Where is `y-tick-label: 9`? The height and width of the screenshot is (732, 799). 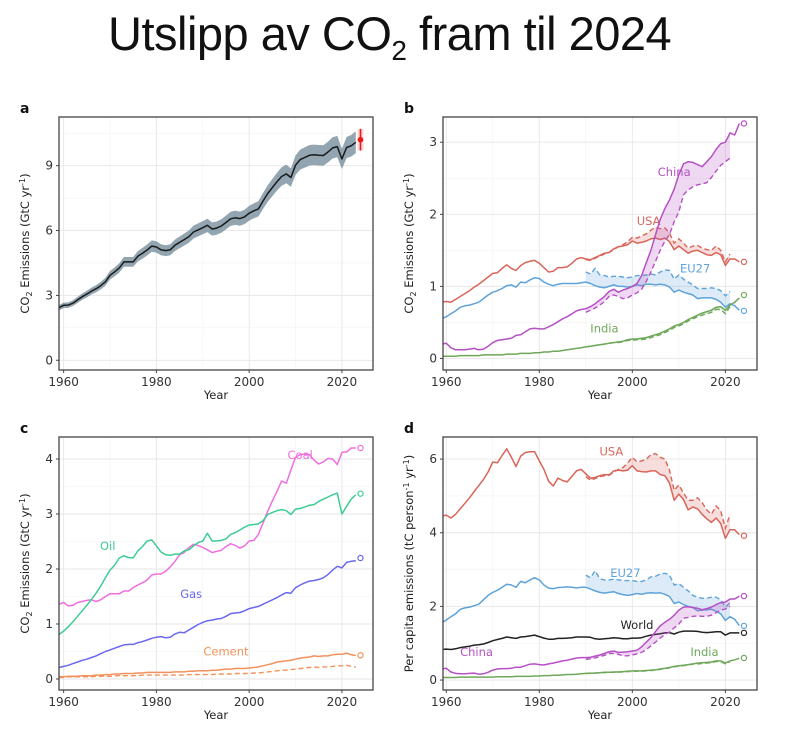 y-tick-label: 9 is located at coordinates (49, 166).